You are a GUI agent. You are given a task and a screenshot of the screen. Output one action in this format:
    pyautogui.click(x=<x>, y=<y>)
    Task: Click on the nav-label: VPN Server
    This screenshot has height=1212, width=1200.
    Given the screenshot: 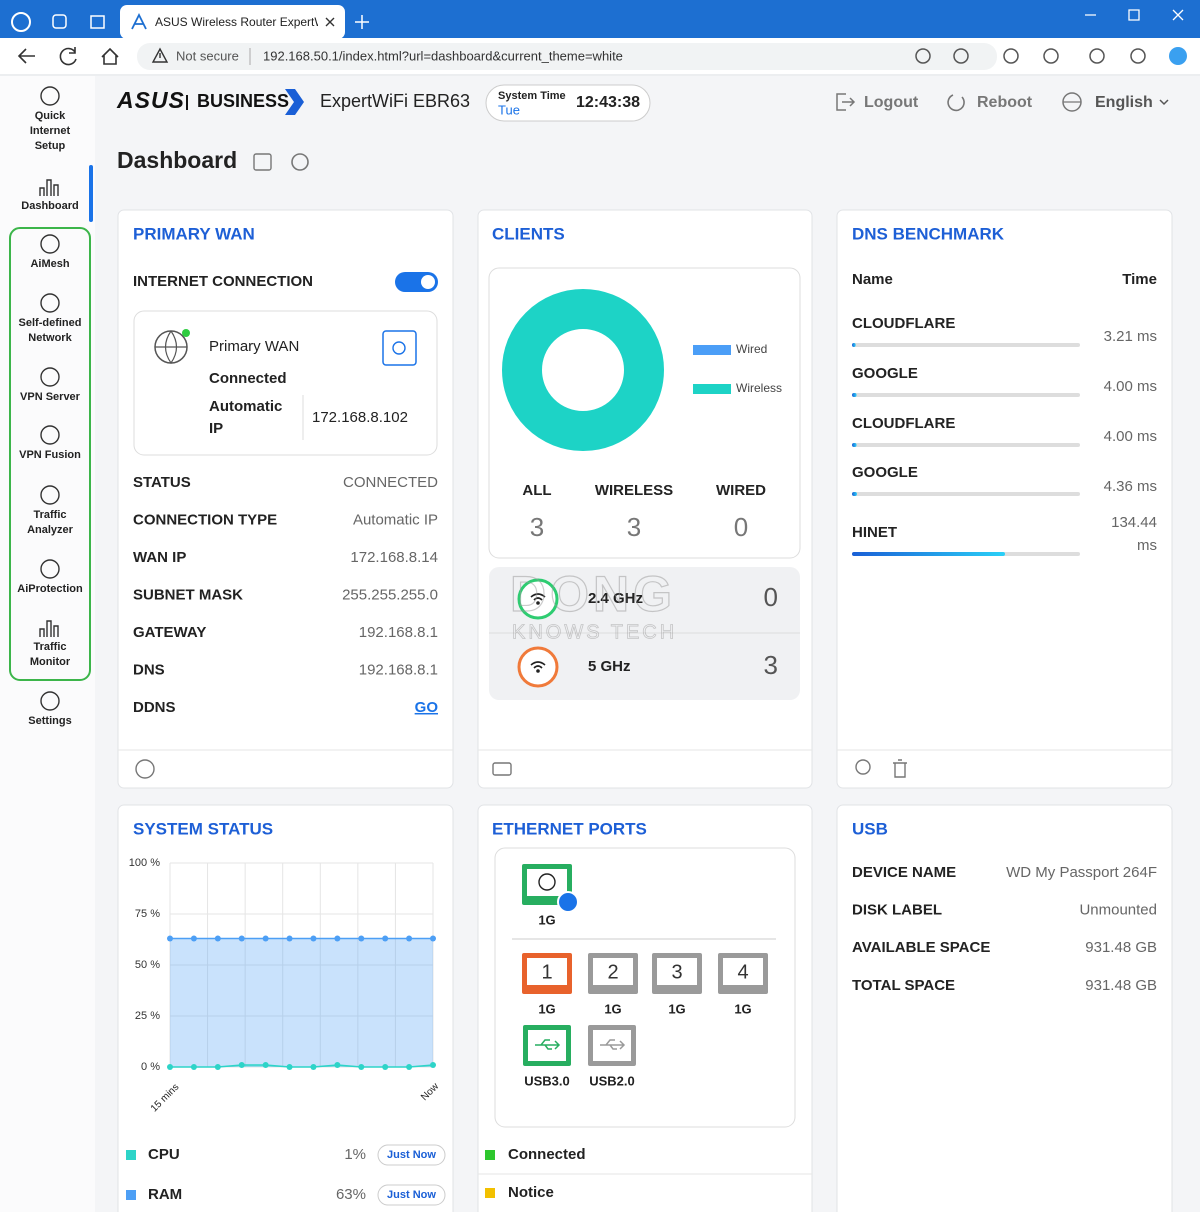 What is the action you would take?
    pyautogui.click(x=50, y=397)
    